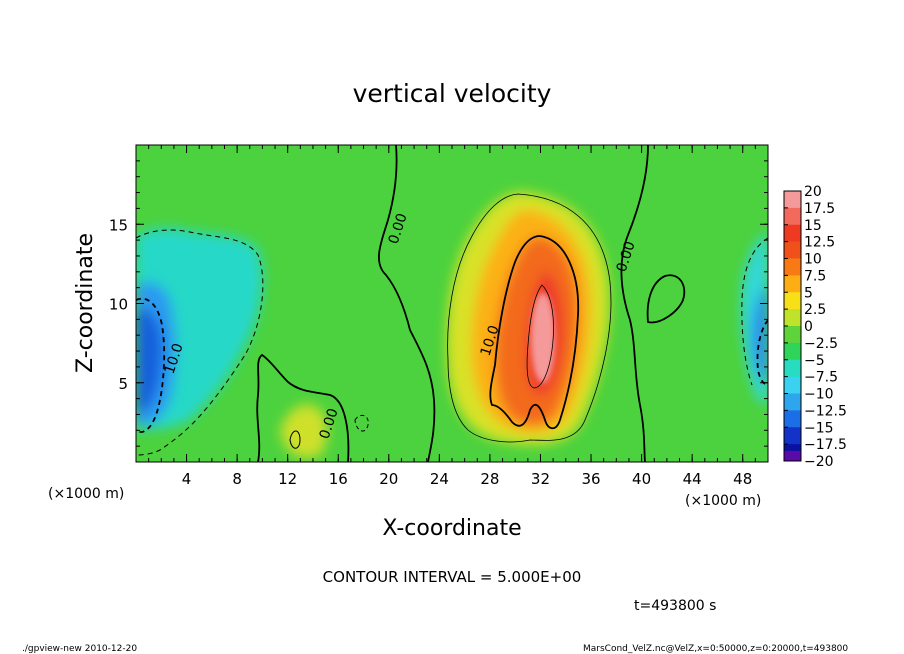 Image resolution: width=904 pixels, height=654 pixels. Describe the element at coordinates (821, 378) in the screenshot. I see `colorbar-label: −7.5` at that location.